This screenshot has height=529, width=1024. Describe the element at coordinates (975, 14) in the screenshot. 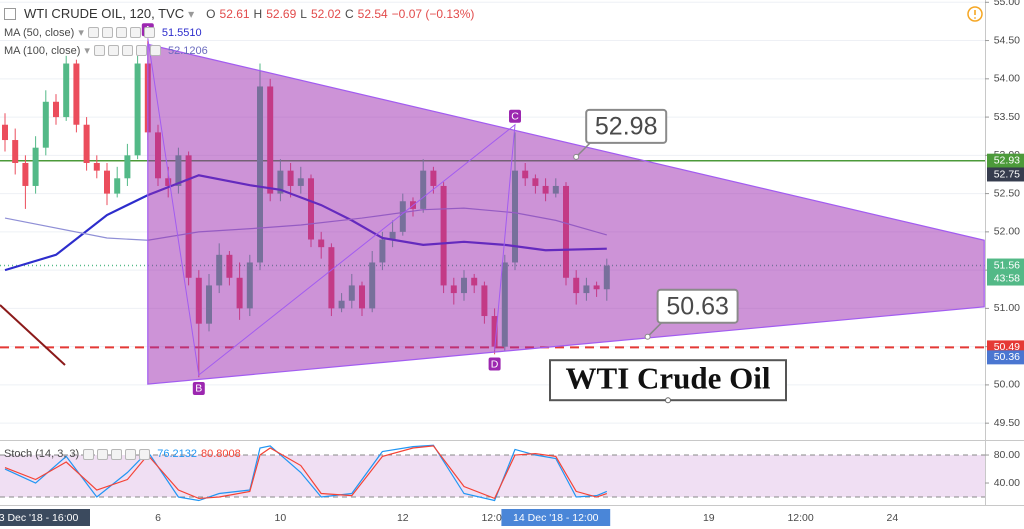

I see `alert-icon` at that location.